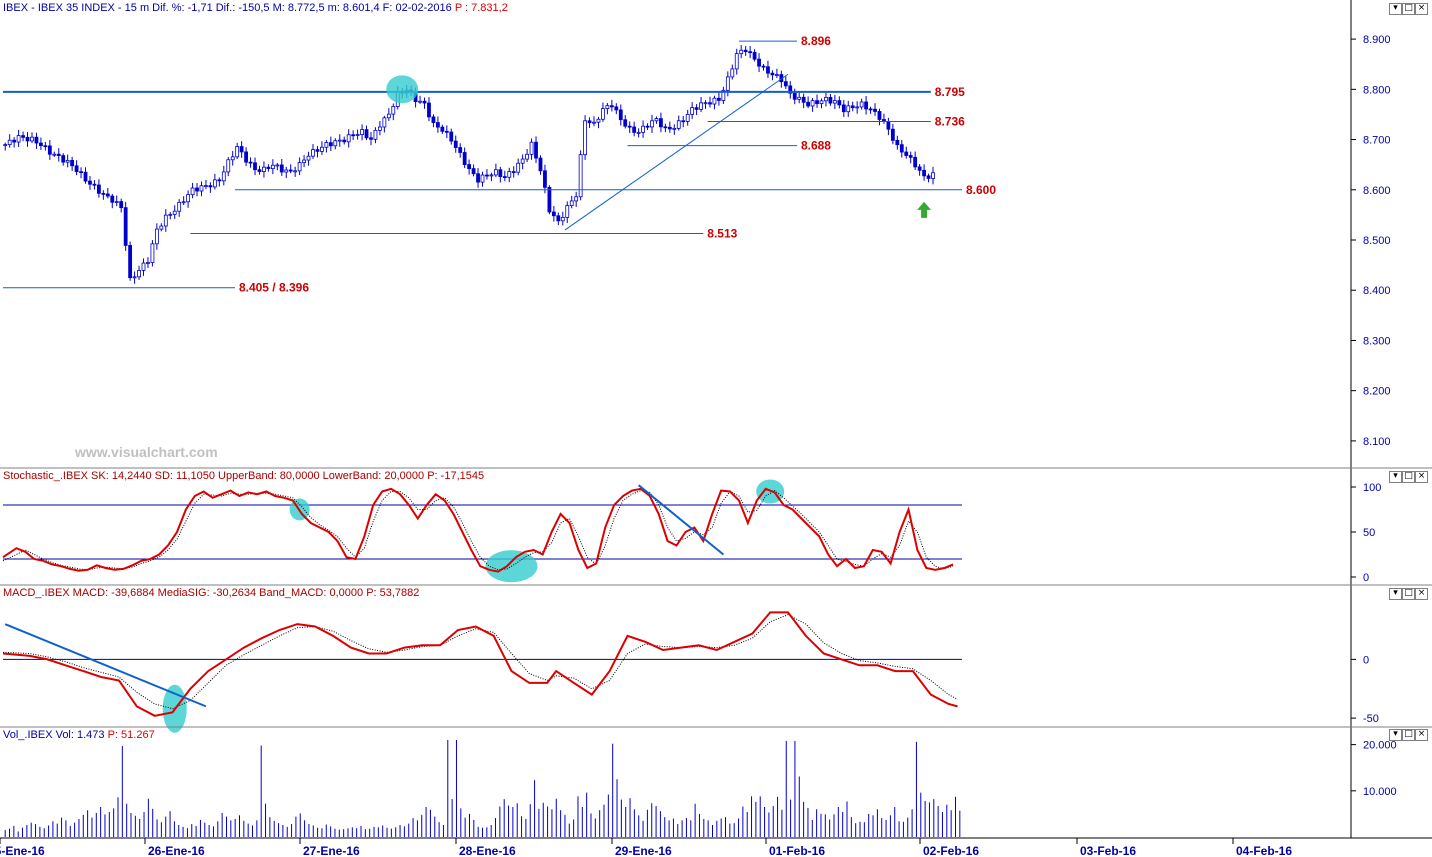  What do you see at coordinates (480, 662) in the screenshot?
I see `macd-signal-line` at bounding box center [480, 662].